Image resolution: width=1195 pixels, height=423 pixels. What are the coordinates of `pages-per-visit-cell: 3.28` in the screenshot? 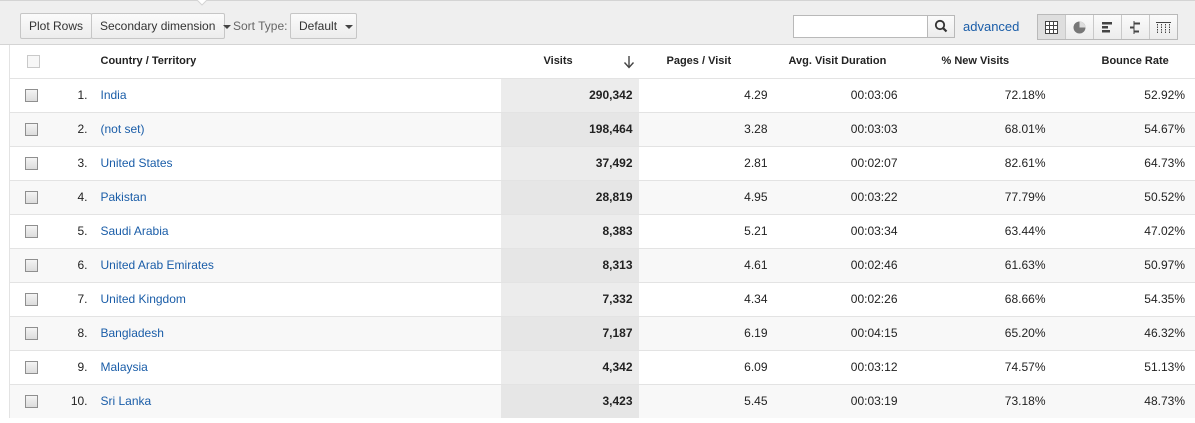 It's located at (708, 129).